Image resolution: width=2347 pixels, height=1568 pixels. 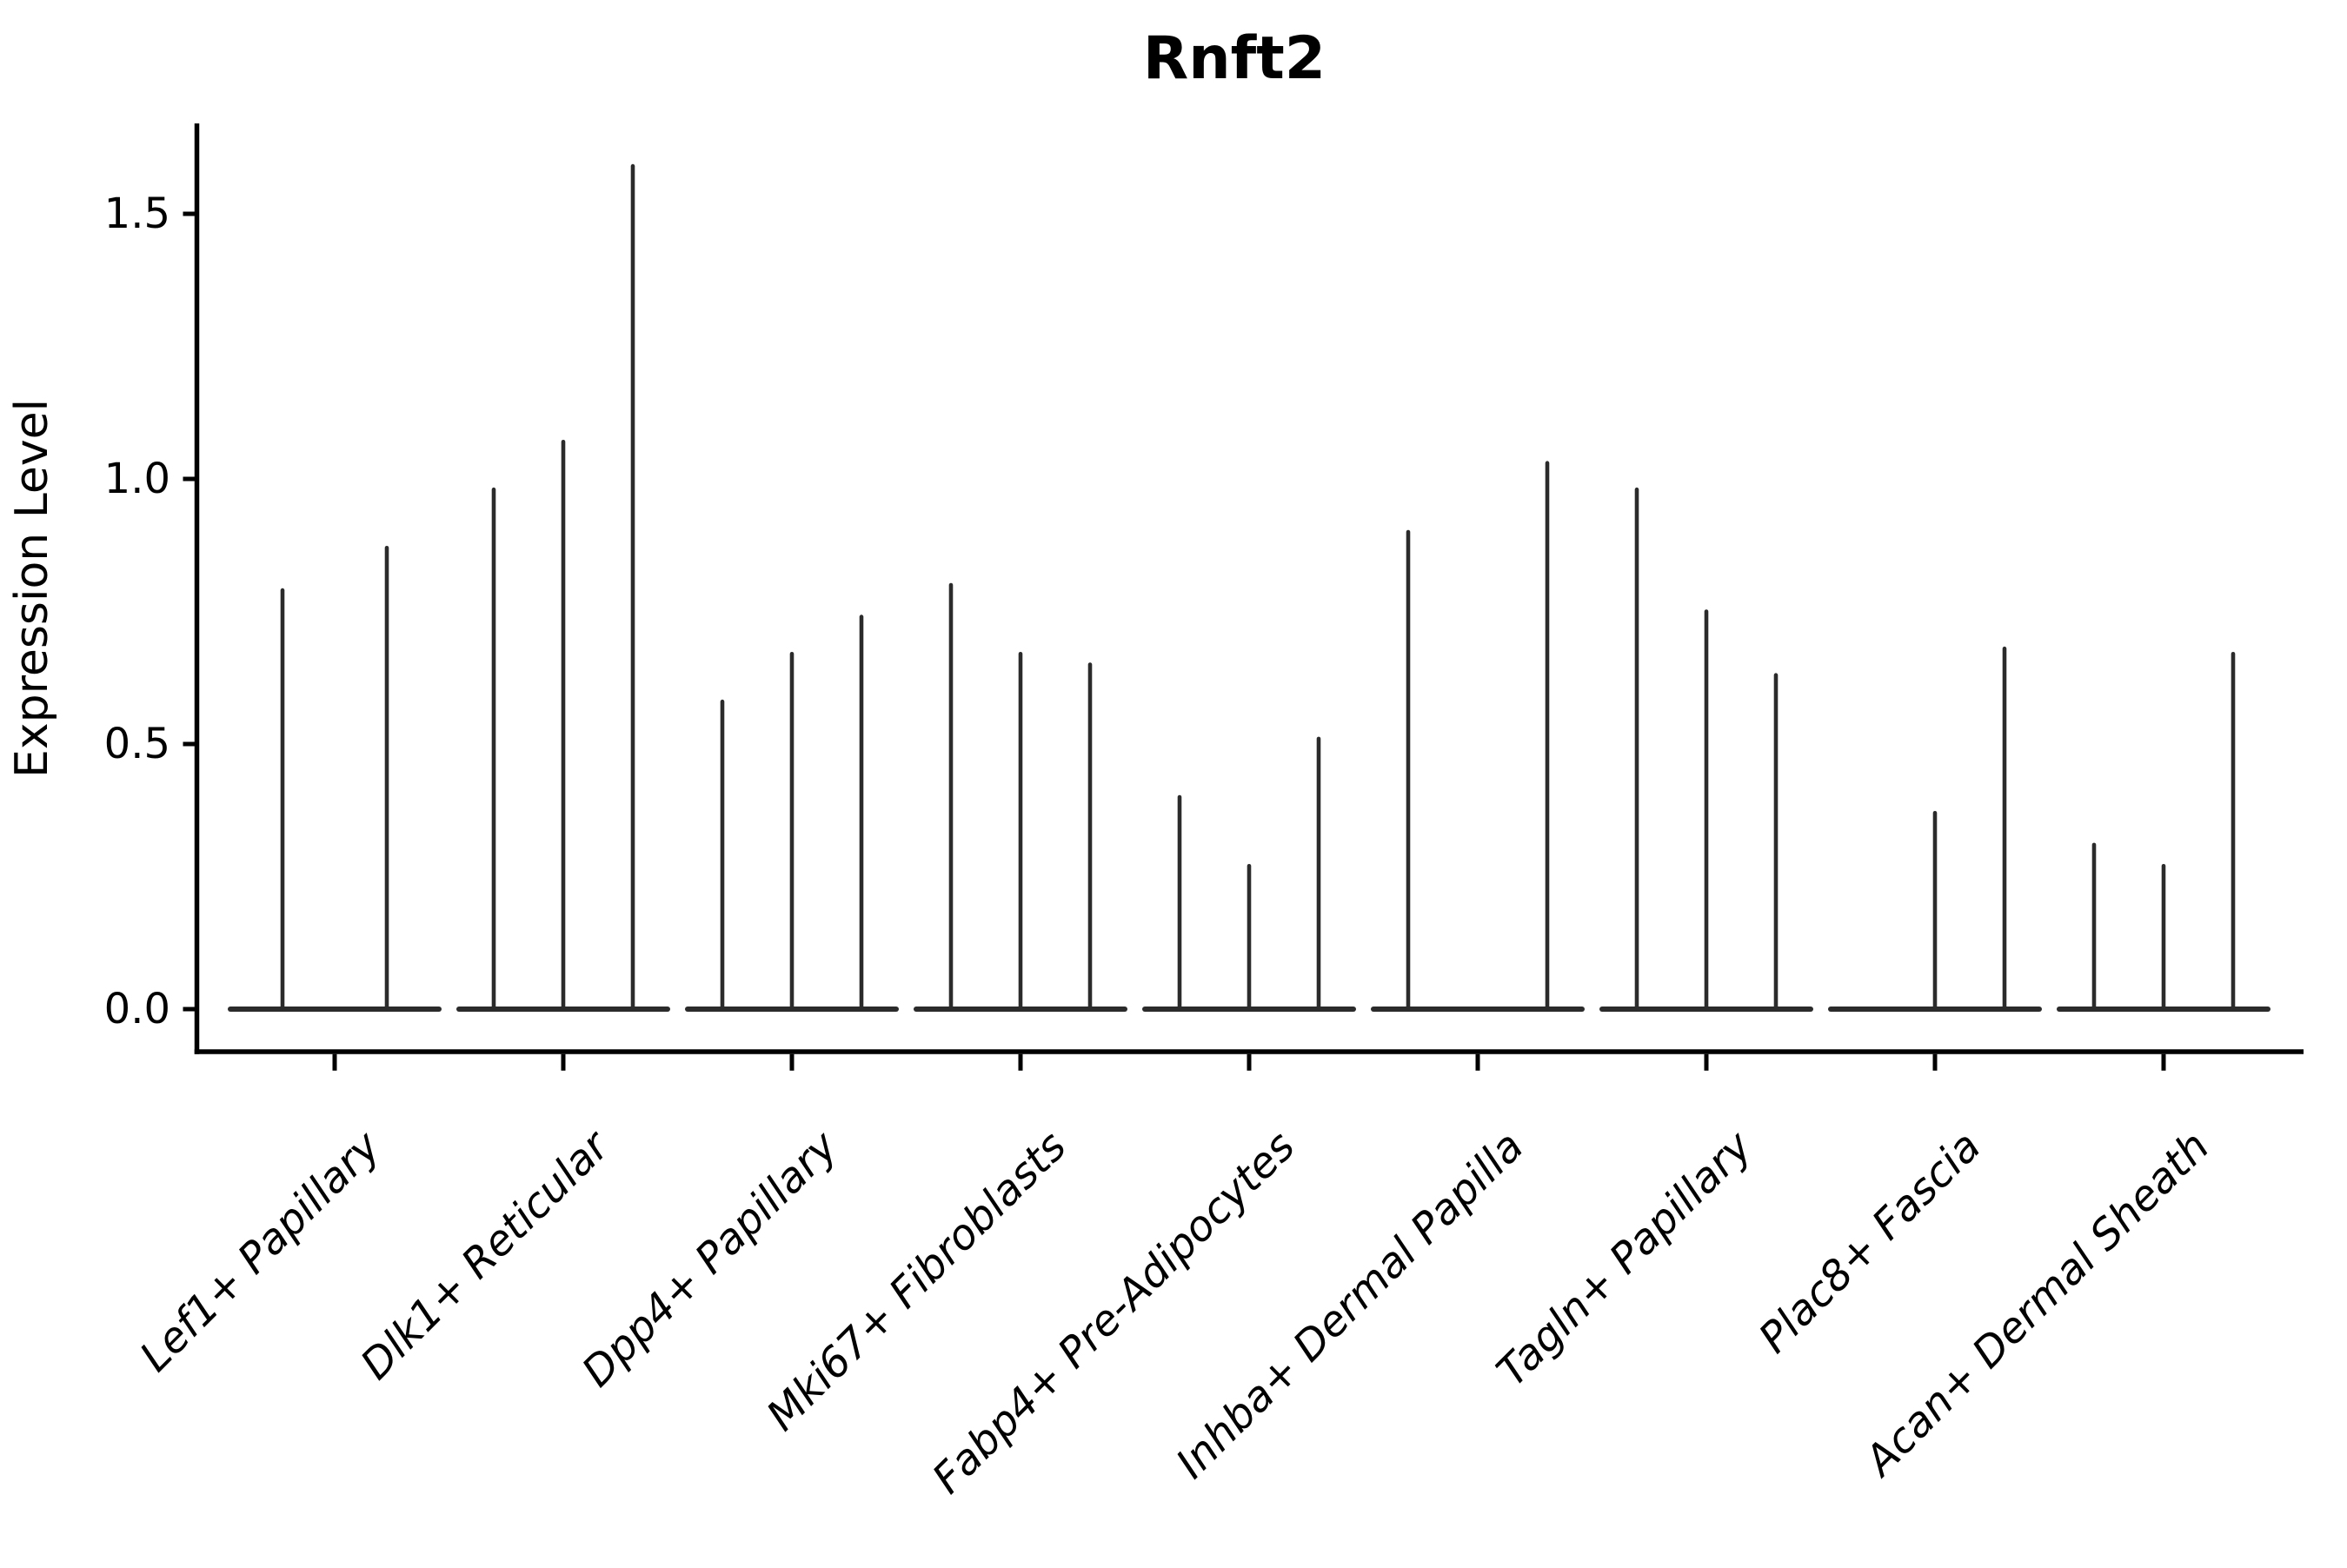 What do you see at coordinates (137, 1009) in the screenshot?
I see `y-tick-label: 0.0` at bounding box center [137, 1009].